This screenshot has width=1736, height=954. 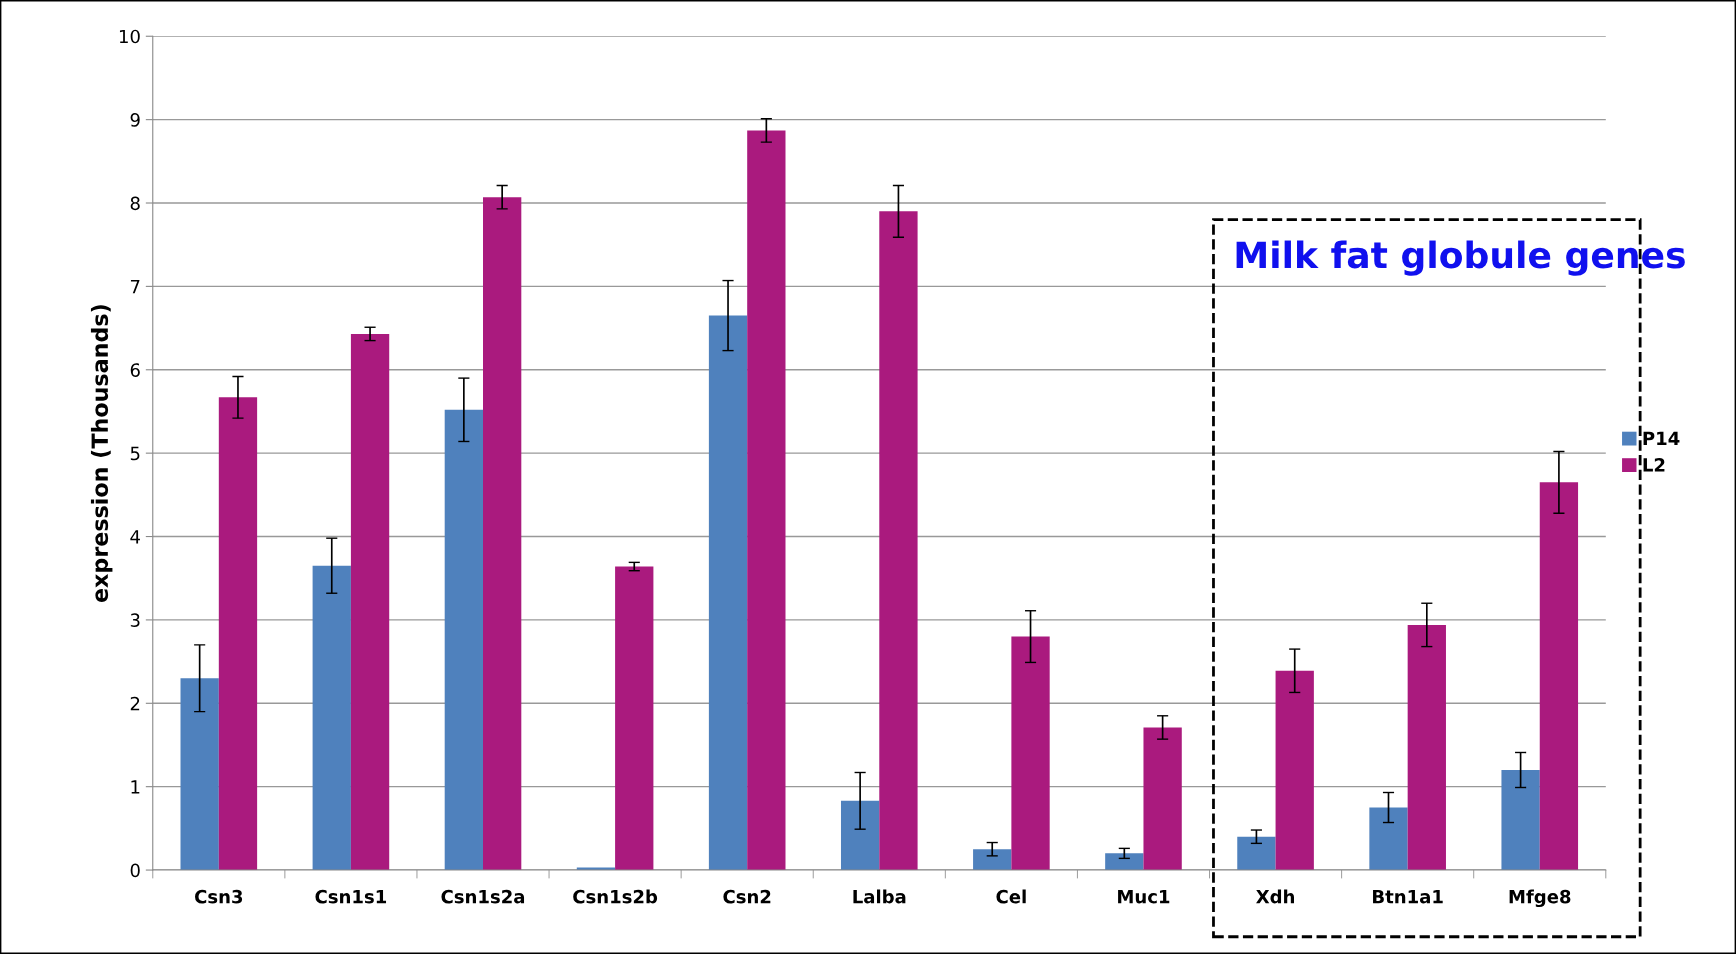 What do you see at coordinates (615, 896) in the screenshot?
I see `x-tick-label: Csn1s2b` at bounding box center [615, 896].